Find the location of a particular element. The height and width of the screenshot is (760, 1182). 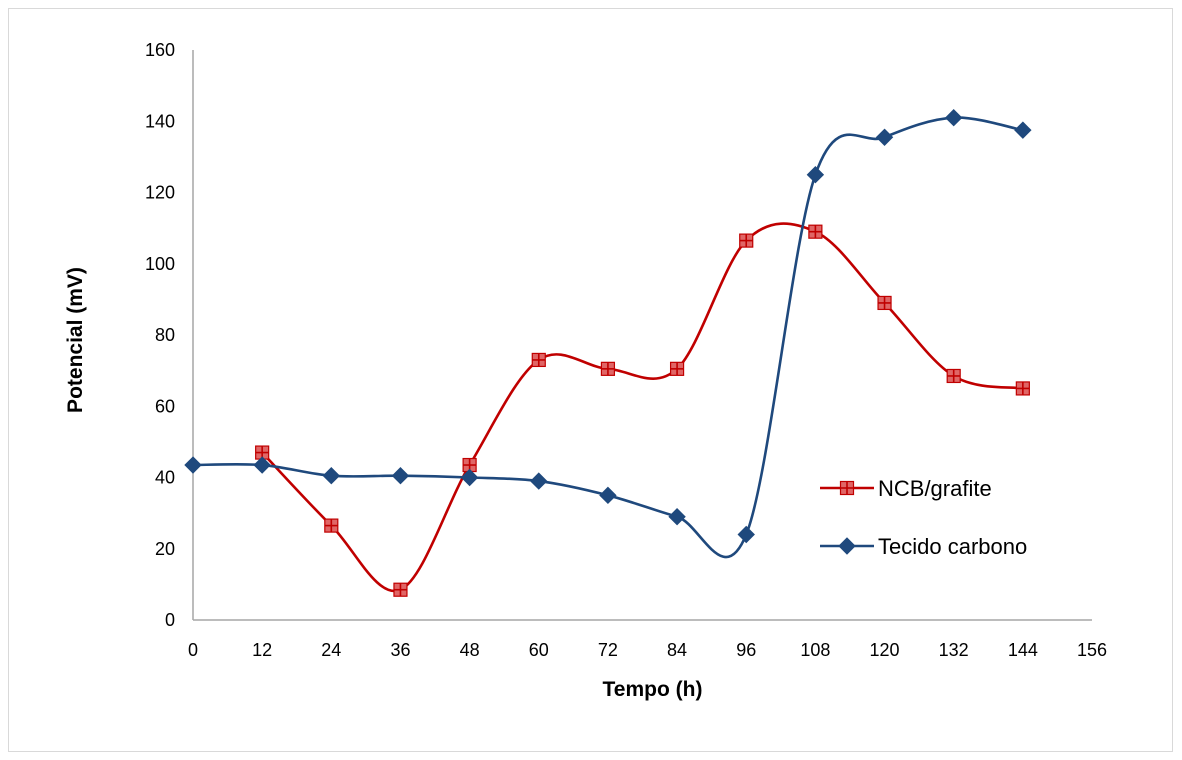

x-tick-label: 84 is located at coordinates (677, 650).